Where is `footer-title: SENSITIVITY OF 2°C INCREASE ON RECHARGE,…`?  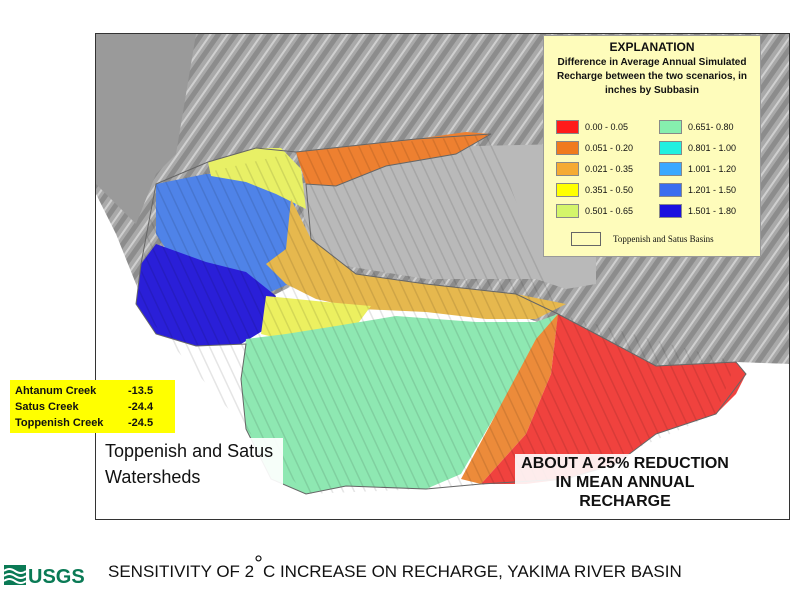 footer-title: SENSITIVITY OF 2°C INCREASE ON RECHARGE,… is located at coordinates (395, 566).